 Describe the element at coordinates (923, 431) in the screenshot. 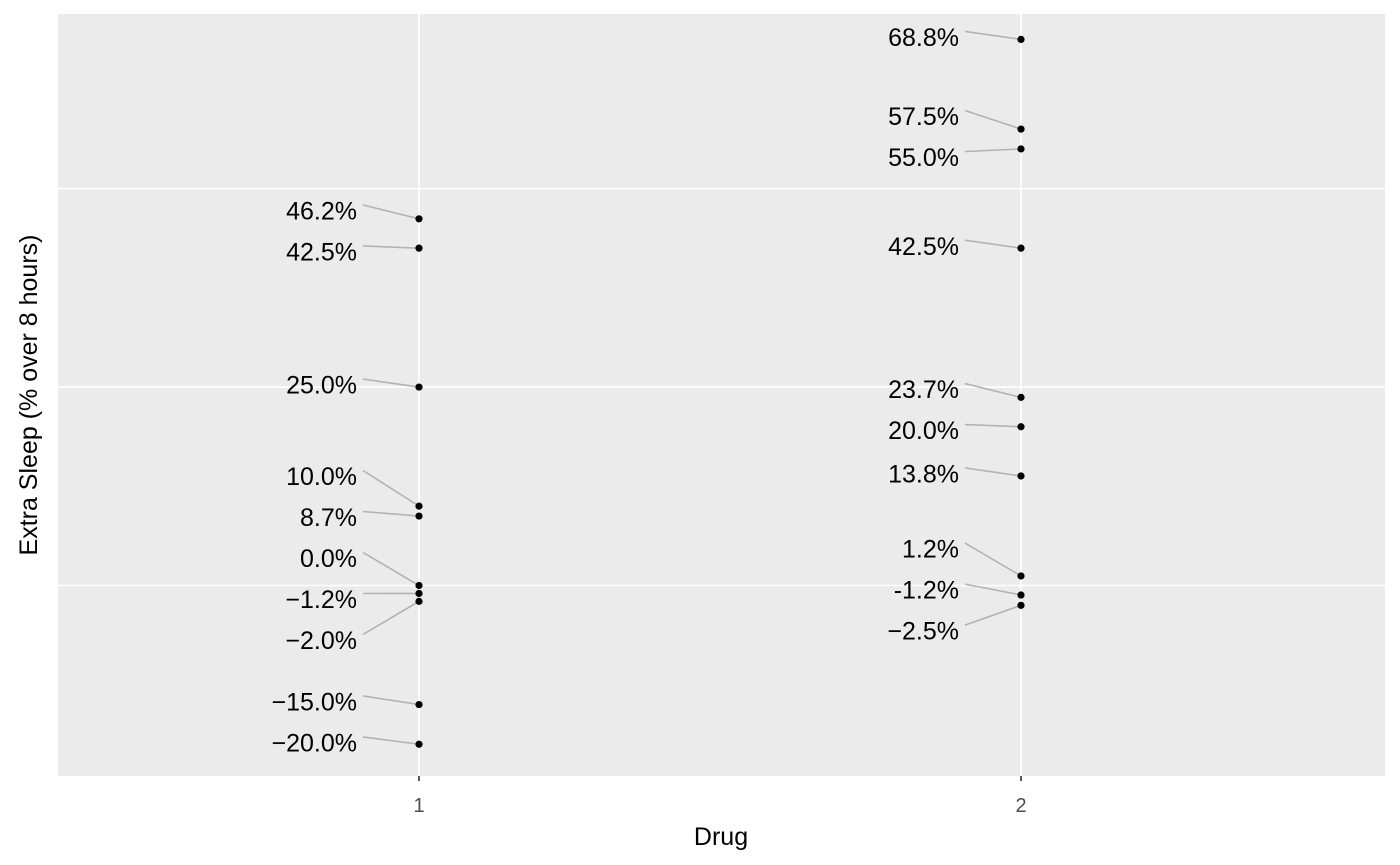

I see `data-label: 20.0%` at that location.